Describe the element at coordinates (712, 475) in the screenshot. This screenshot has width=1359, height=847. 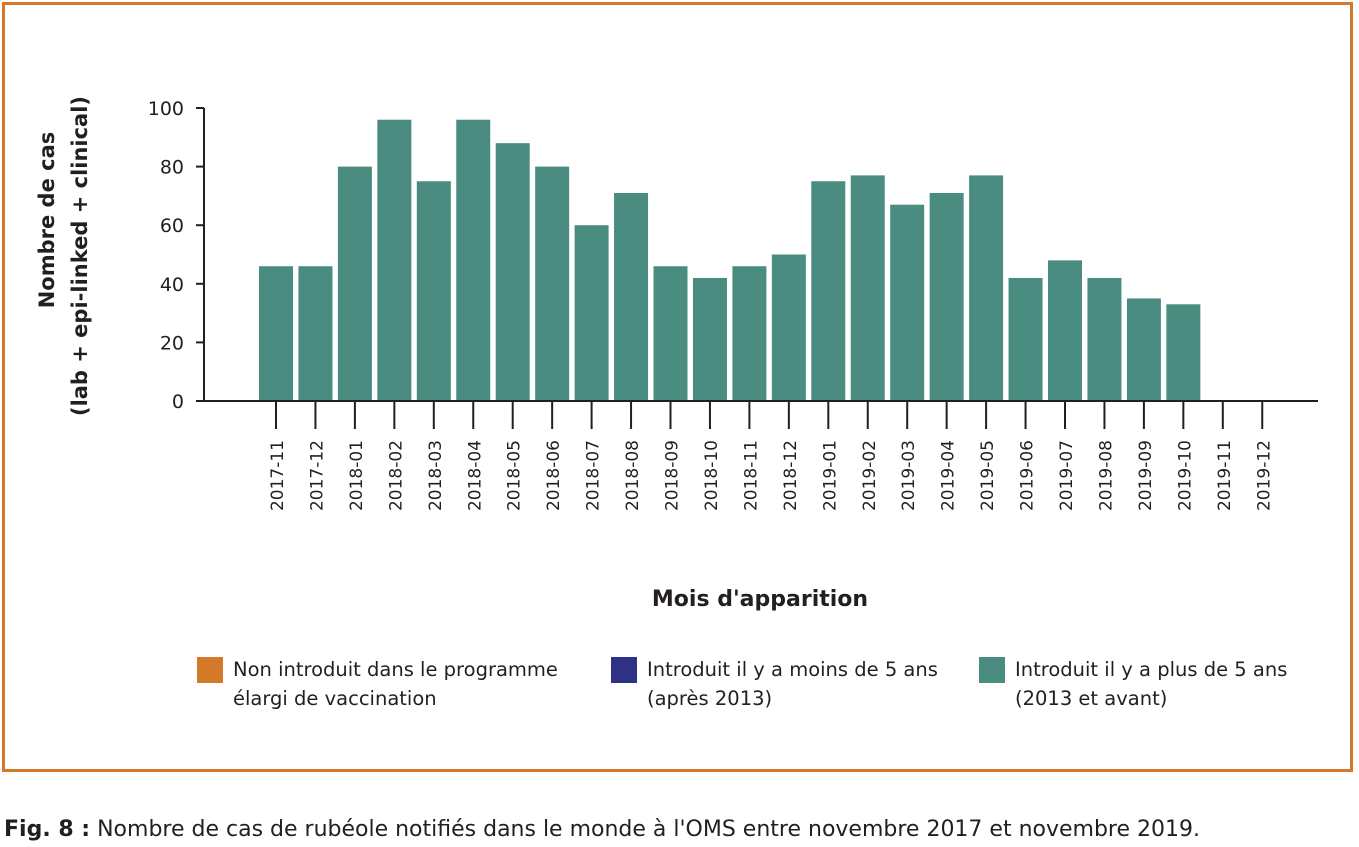
I see `x-tick-label: 2018-10` at that location.